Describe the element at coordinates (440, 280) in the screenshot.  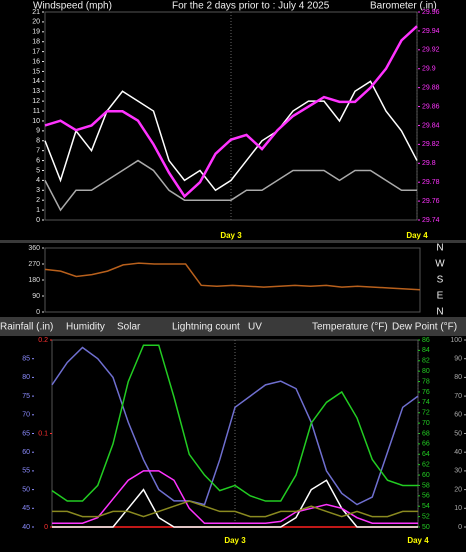
I see `direction-label: S` at that location.